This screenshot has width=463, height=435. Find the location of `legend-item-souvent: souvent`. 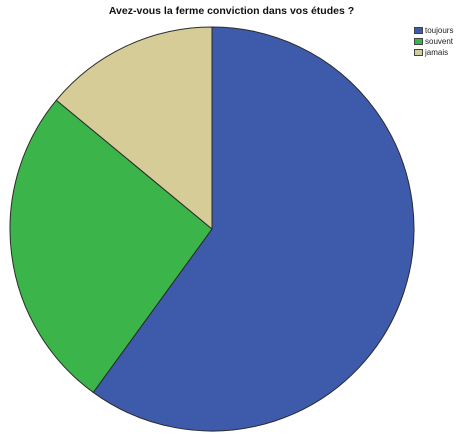

legend-item-souvent: souvent is located at coordinates (433, 41).